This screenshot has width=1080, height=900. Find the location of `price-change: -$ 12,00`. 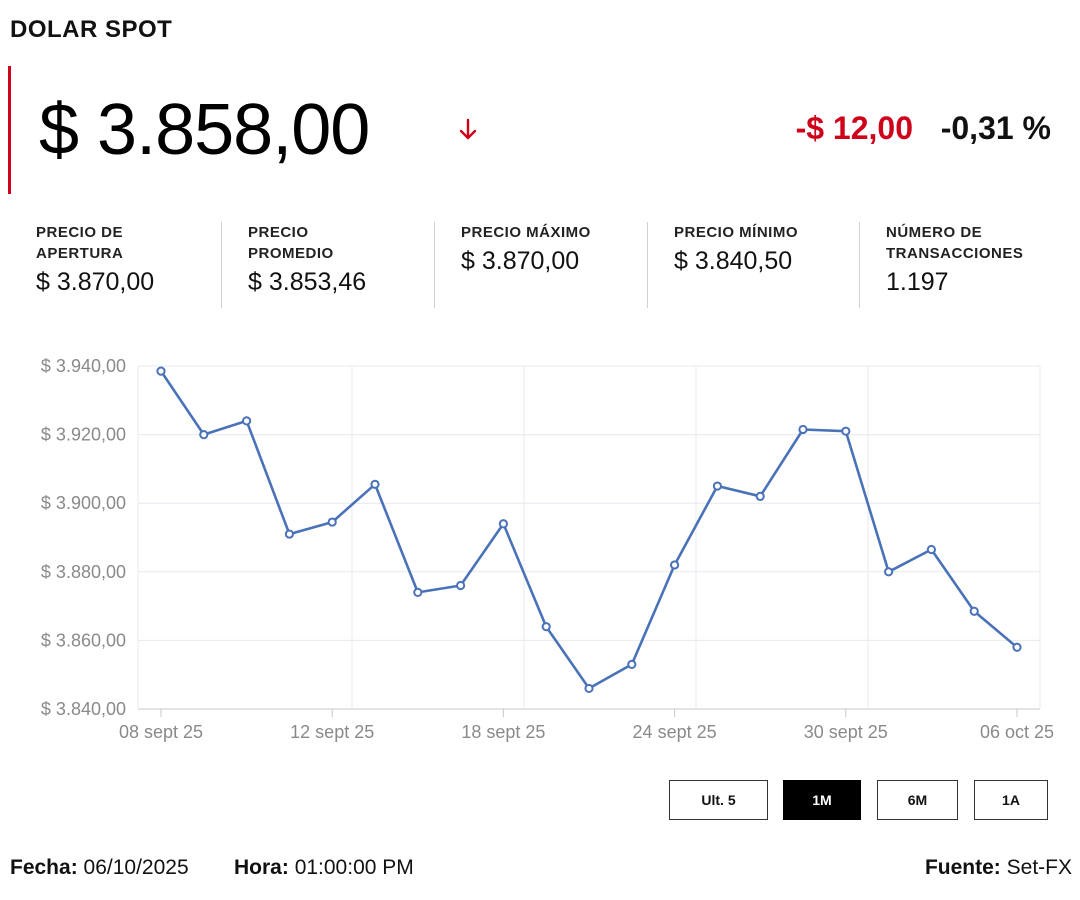

price-change: -$ 12,00 is located at coordinates (854, 128).